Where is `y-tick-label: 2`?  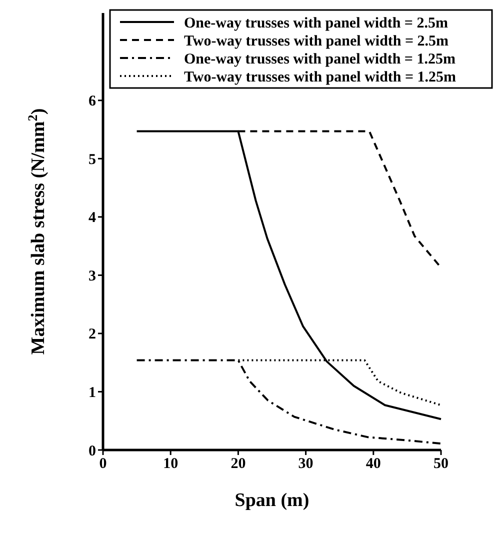
y-tick-label: 2 is located at coordinates (92, 334).